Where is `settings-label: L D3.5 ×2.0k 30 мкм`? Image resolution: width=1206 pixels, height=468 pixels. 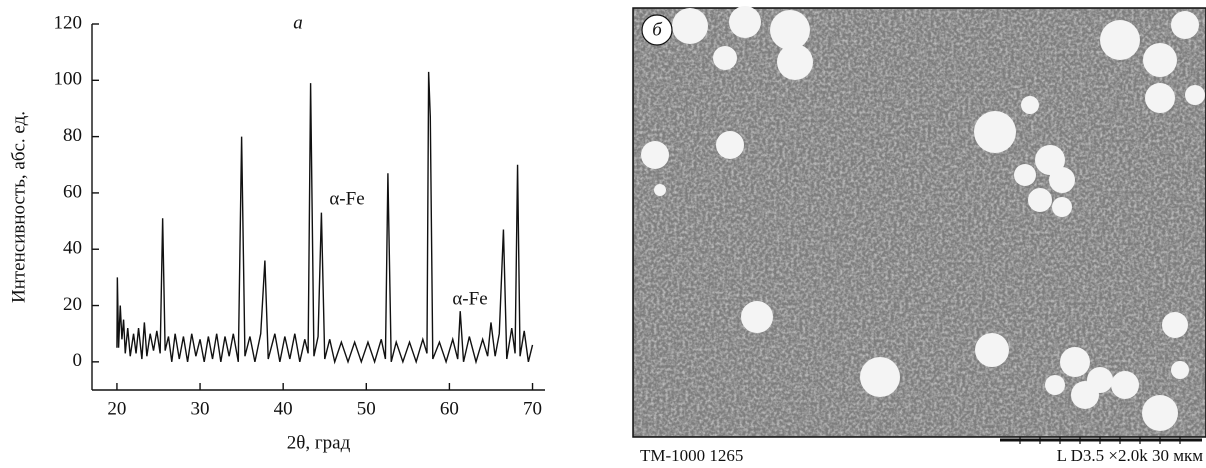
settings-label: L D3.5 ×2.0k 30 мкм is located at coordinates (1130, 455).